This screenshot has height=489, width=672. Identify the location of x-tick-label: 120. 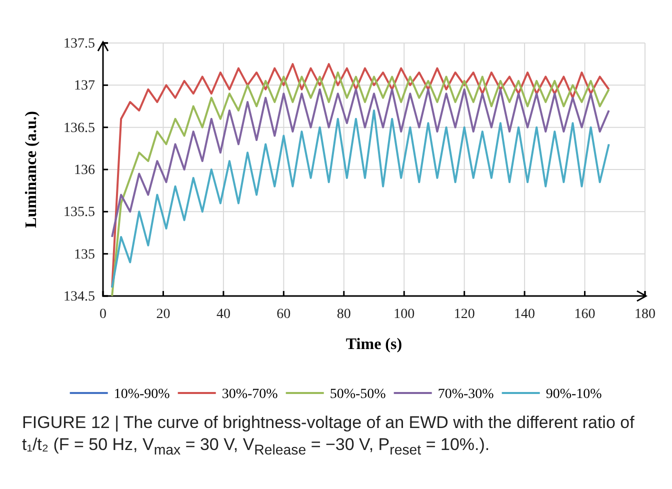
(464, 314).